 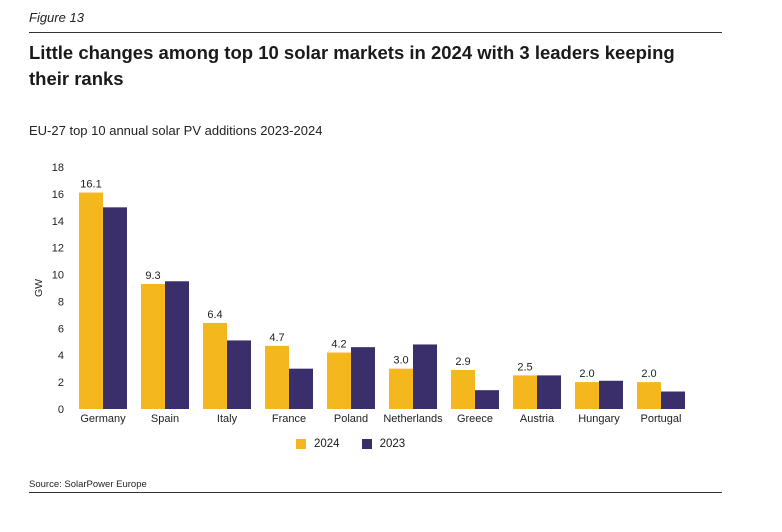 I want to click on bar-2023-germany, so click(x=115, y=308).